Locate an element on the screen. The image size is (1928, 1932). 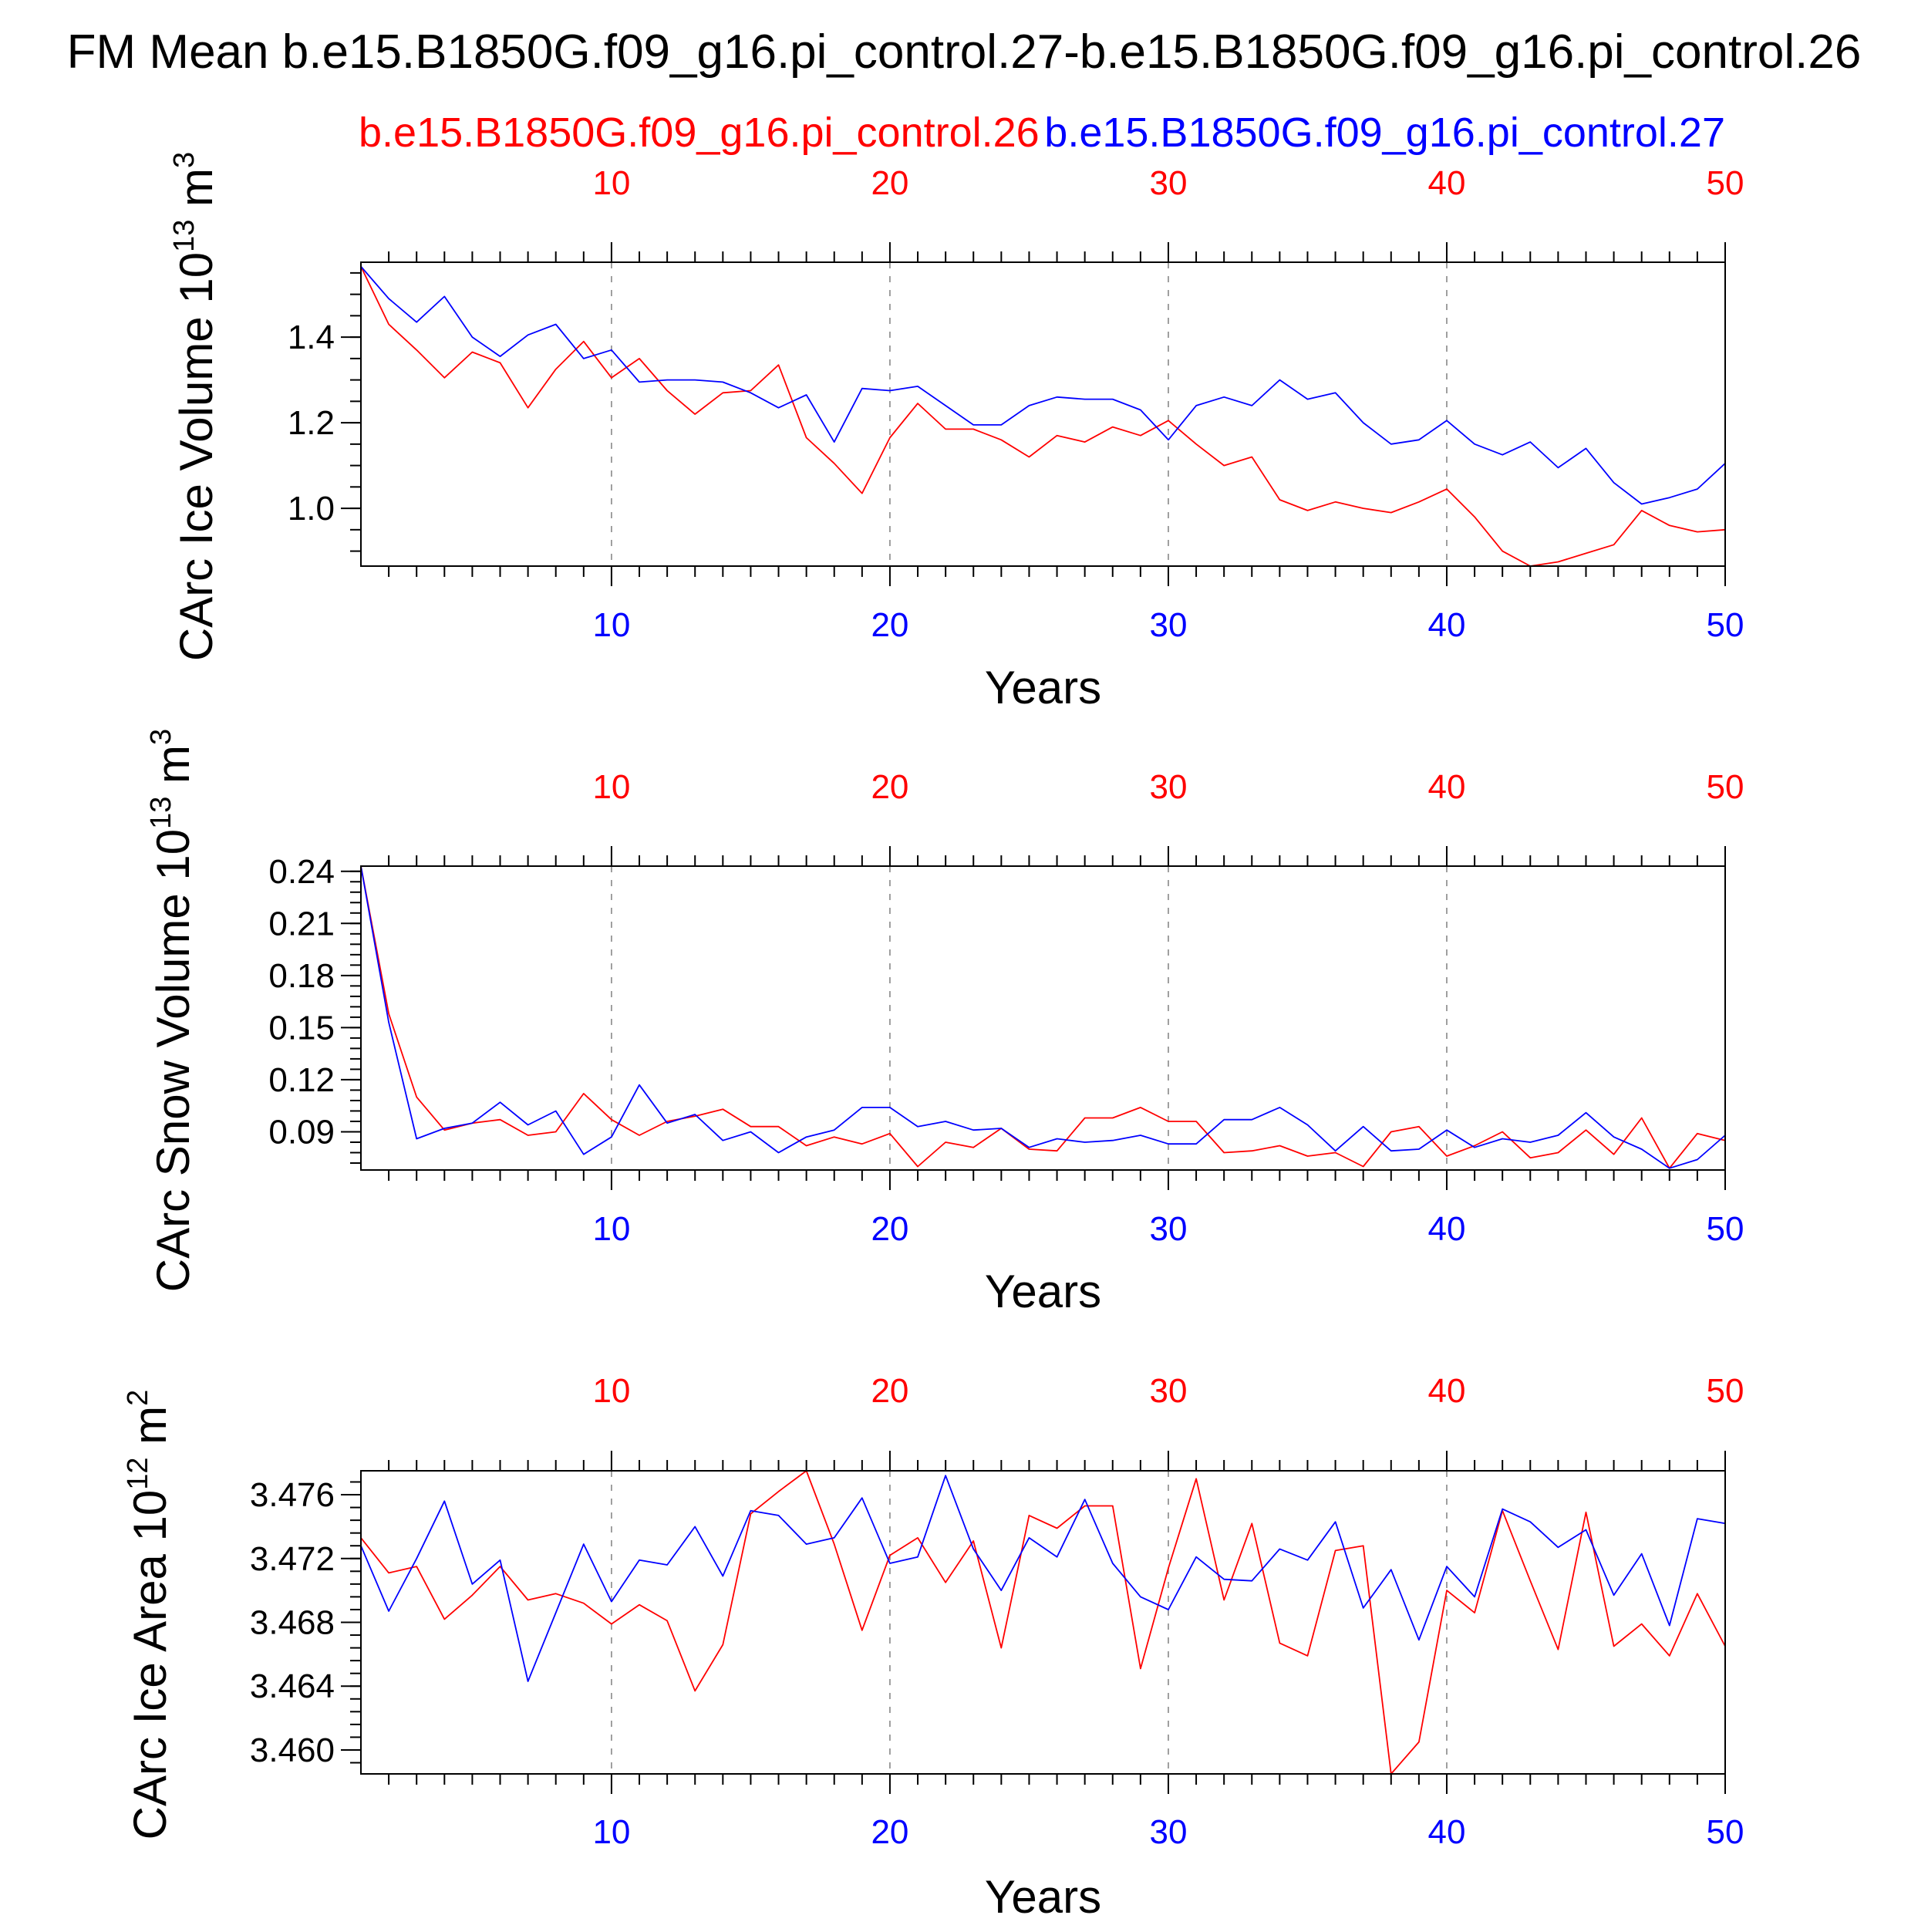
y-tick-label: 1.0 is located at coordinates (311, 509).